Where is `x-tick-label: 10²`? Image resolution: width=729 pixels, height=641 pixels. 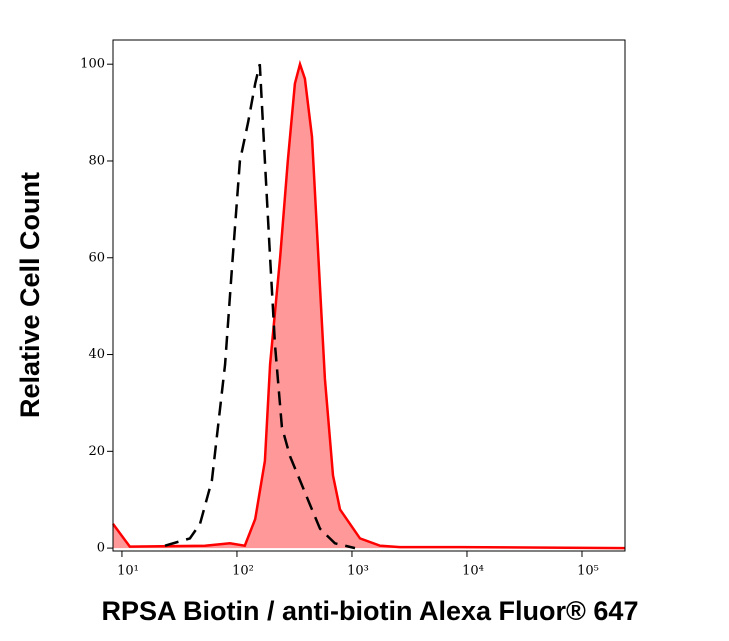 x-tick-label: 10² is located at coordinates (243, 571).